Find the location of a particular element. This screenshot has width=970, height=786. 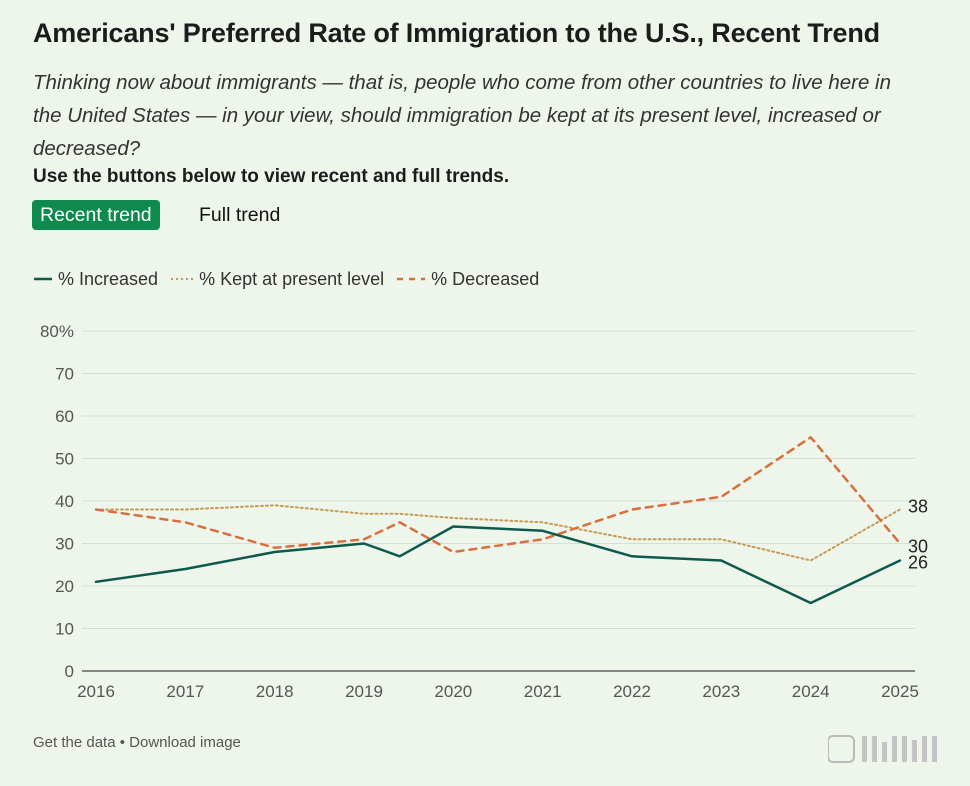

x-tick-label: 2025 is located at coordinates (900, 691).